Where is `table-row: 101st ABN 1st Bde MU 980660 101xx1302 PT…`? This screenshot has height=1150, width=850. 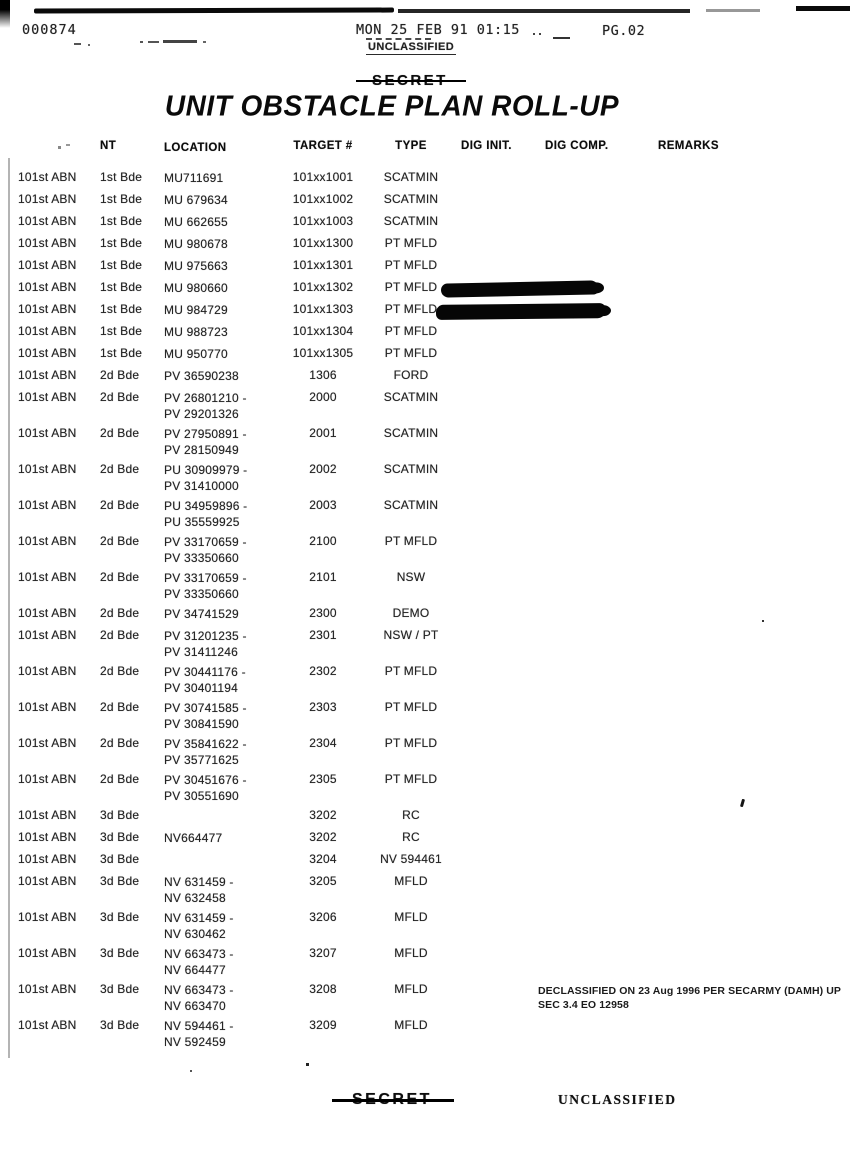
table-row: 101st ABN 1st Bde MU 980660 101xx1302 PT… is located at coordinates (425, 291).